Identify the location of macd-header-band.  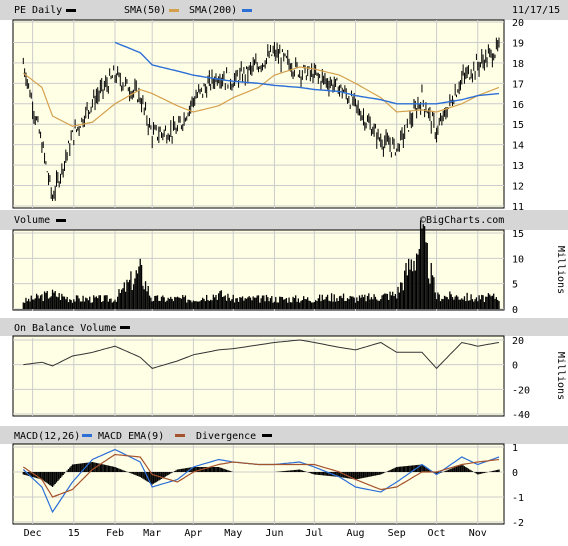
(284, 435).